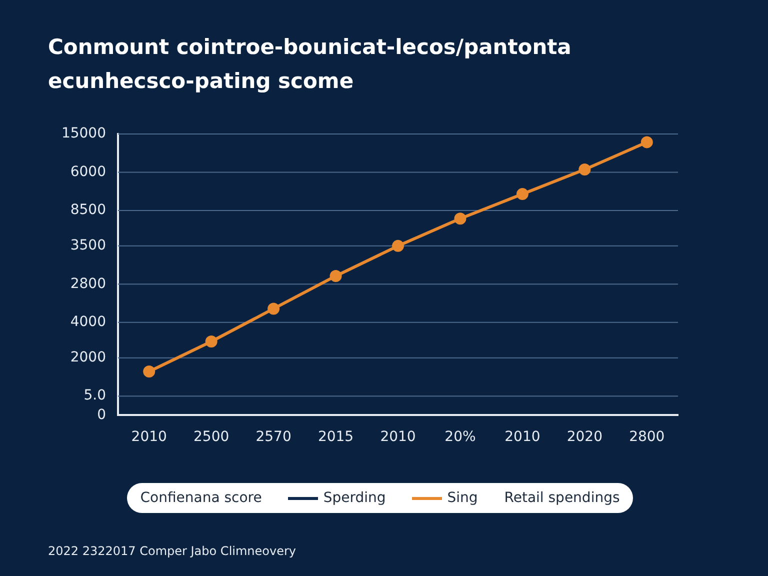 This screenshot has height=576, width=768. Describe the element at coordinates (562, 498) in the screenshot. I see `text: Retail spendings` at that location.